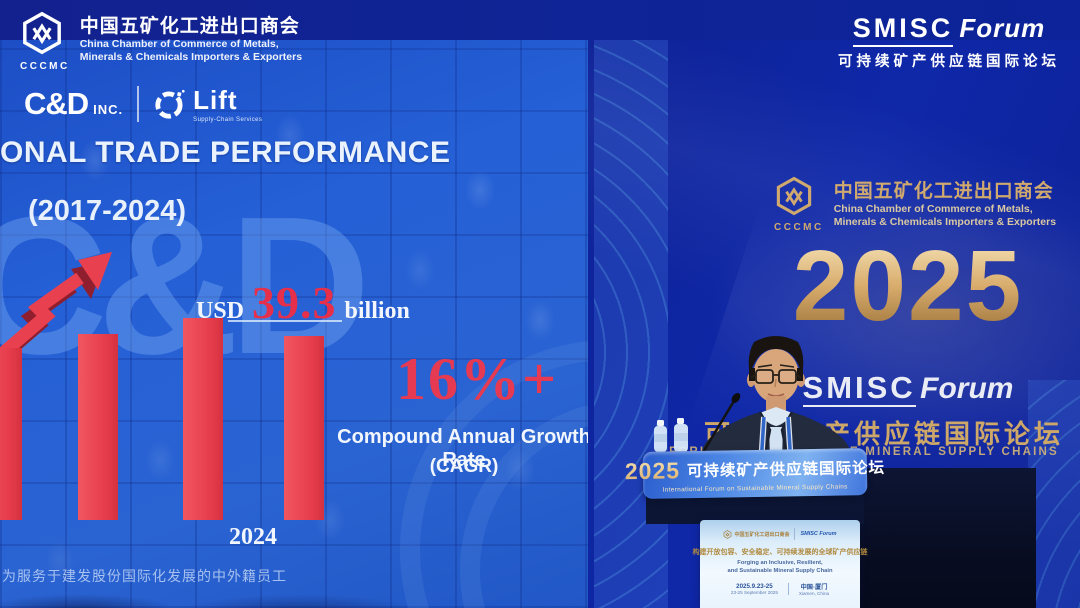  Describe the element at coordinates (967, 388) in the screenshot. I see `backdrop-forum-text: Forum` at that location.